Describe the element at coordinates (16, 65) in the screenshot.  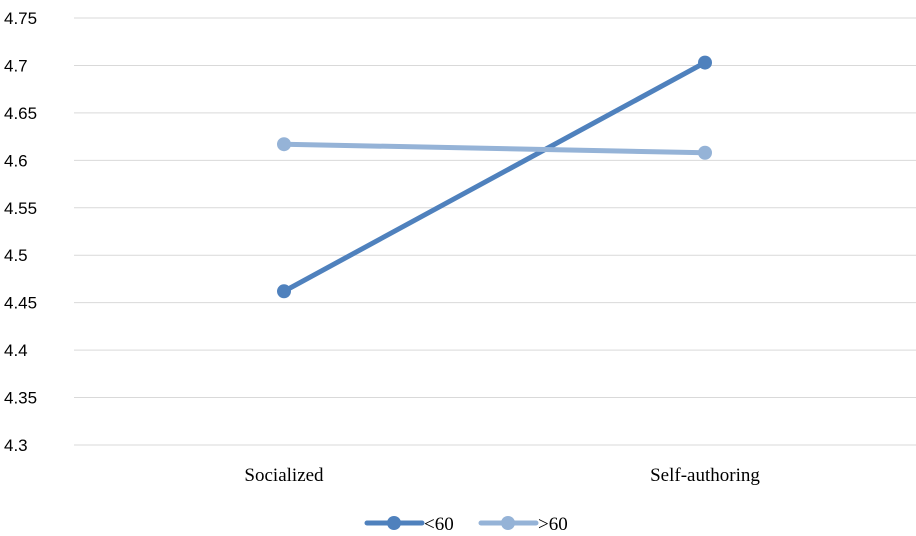
I see `y-tick-label: 4.7` at that location.